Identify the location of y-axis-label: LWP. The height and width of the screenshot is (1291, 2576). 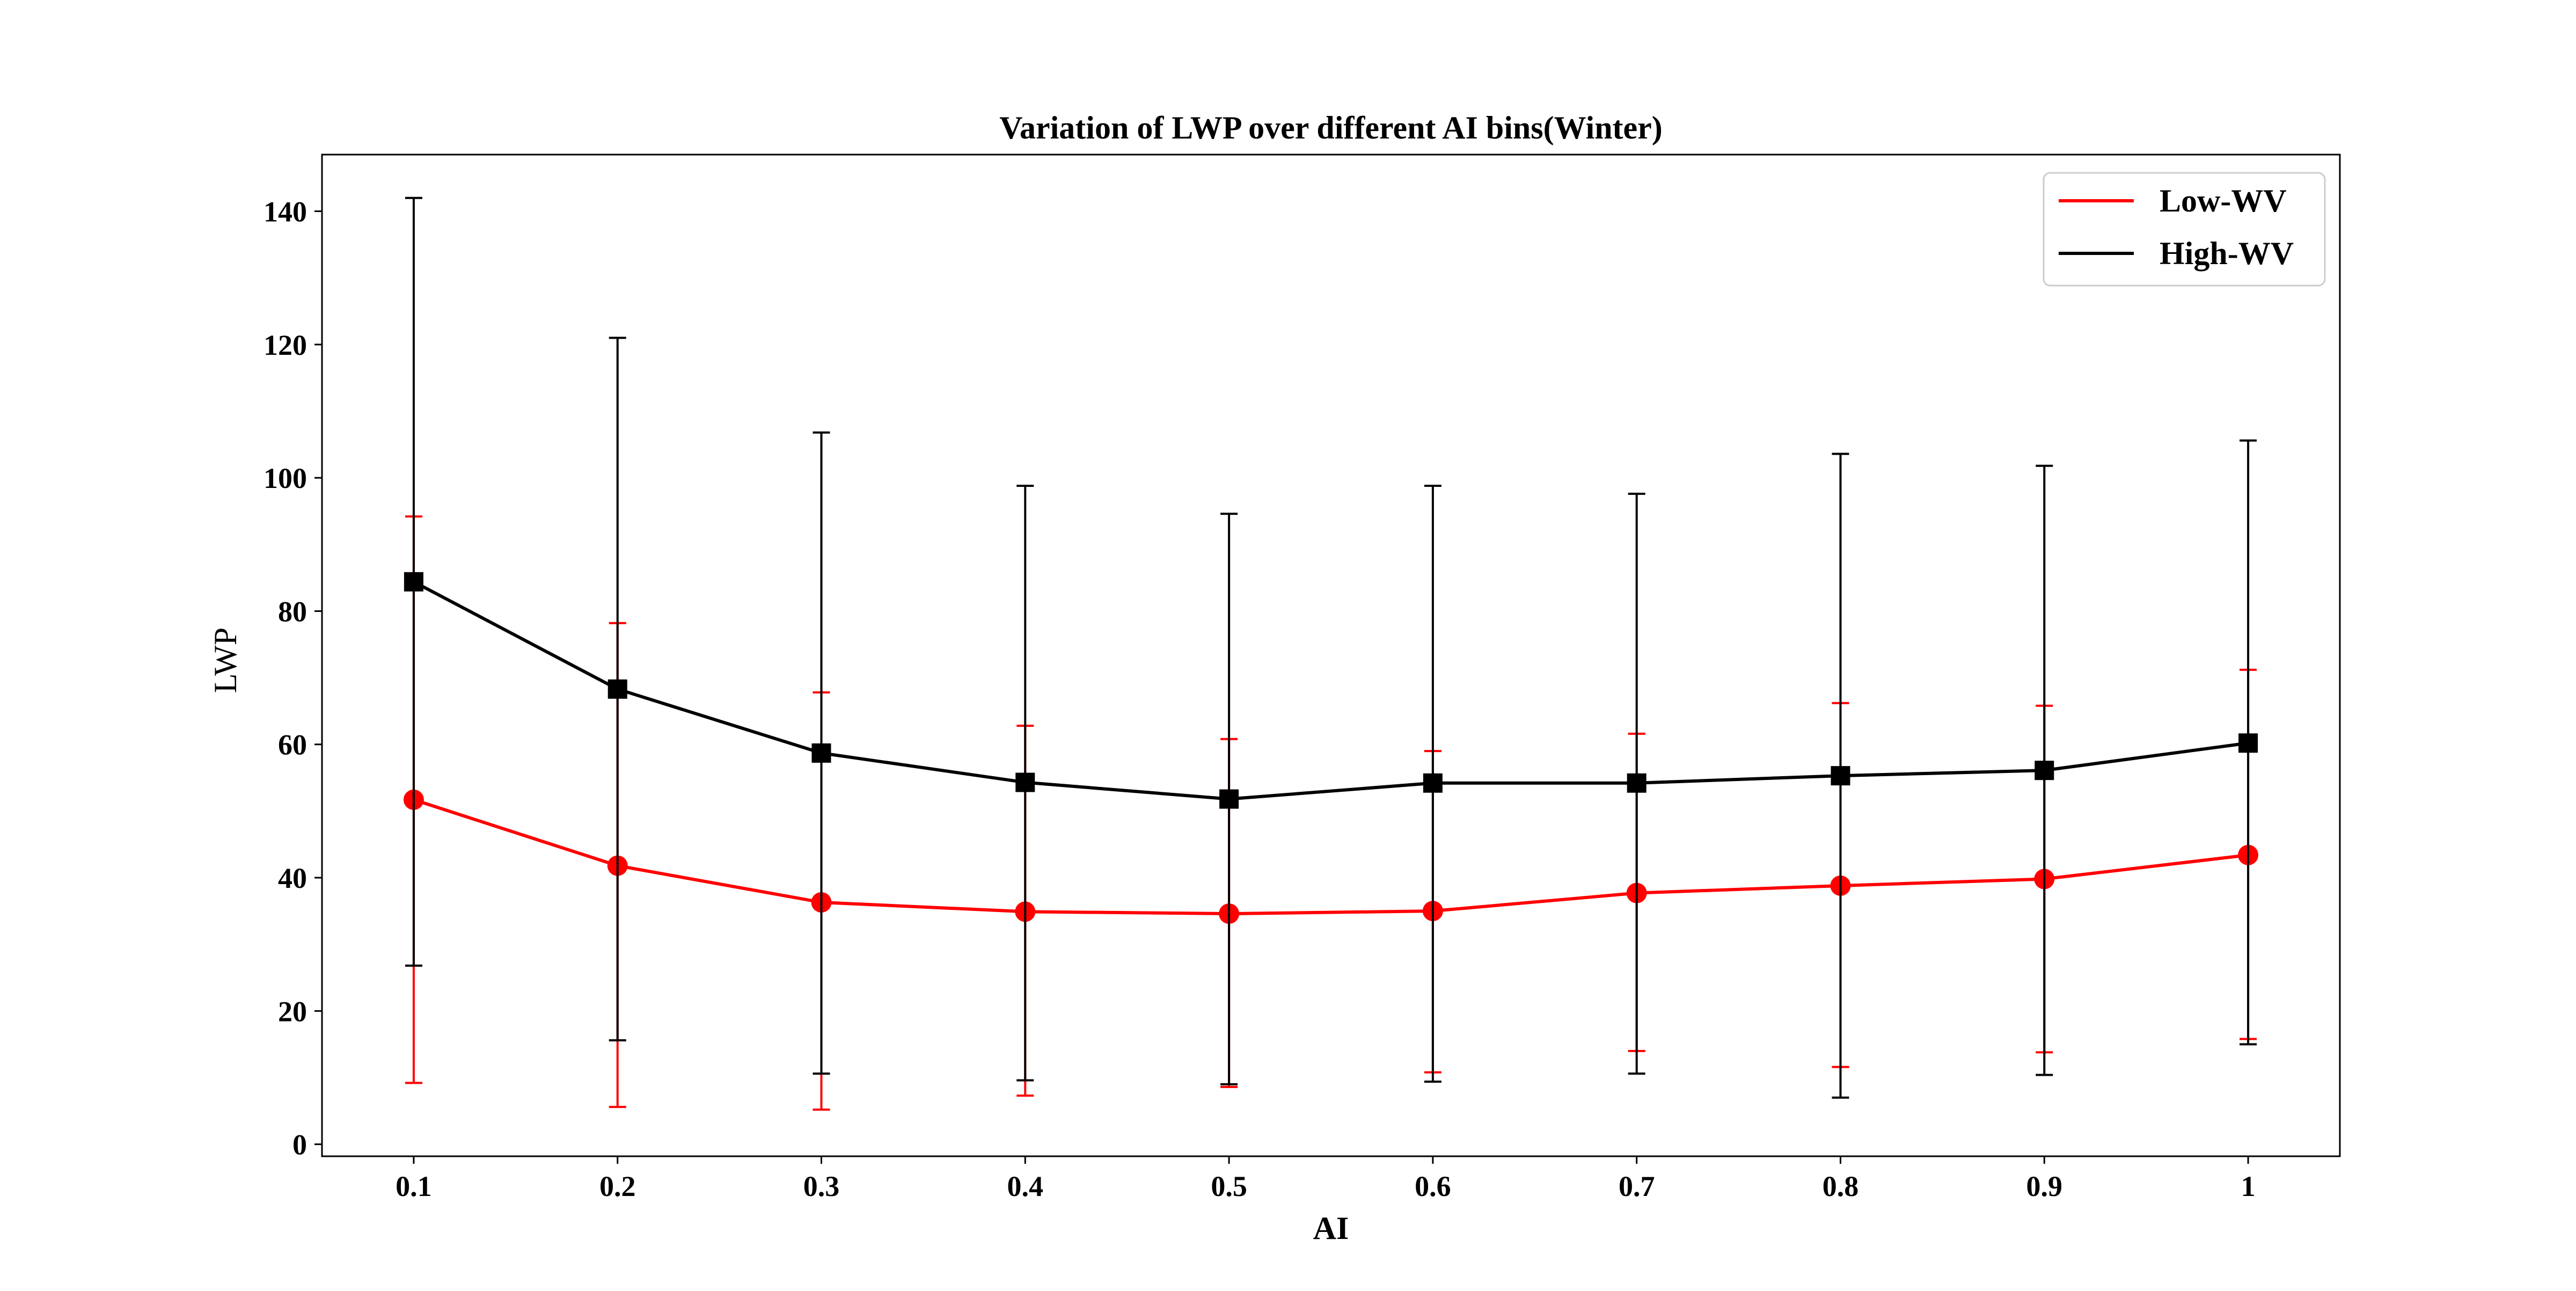
(225, 660).